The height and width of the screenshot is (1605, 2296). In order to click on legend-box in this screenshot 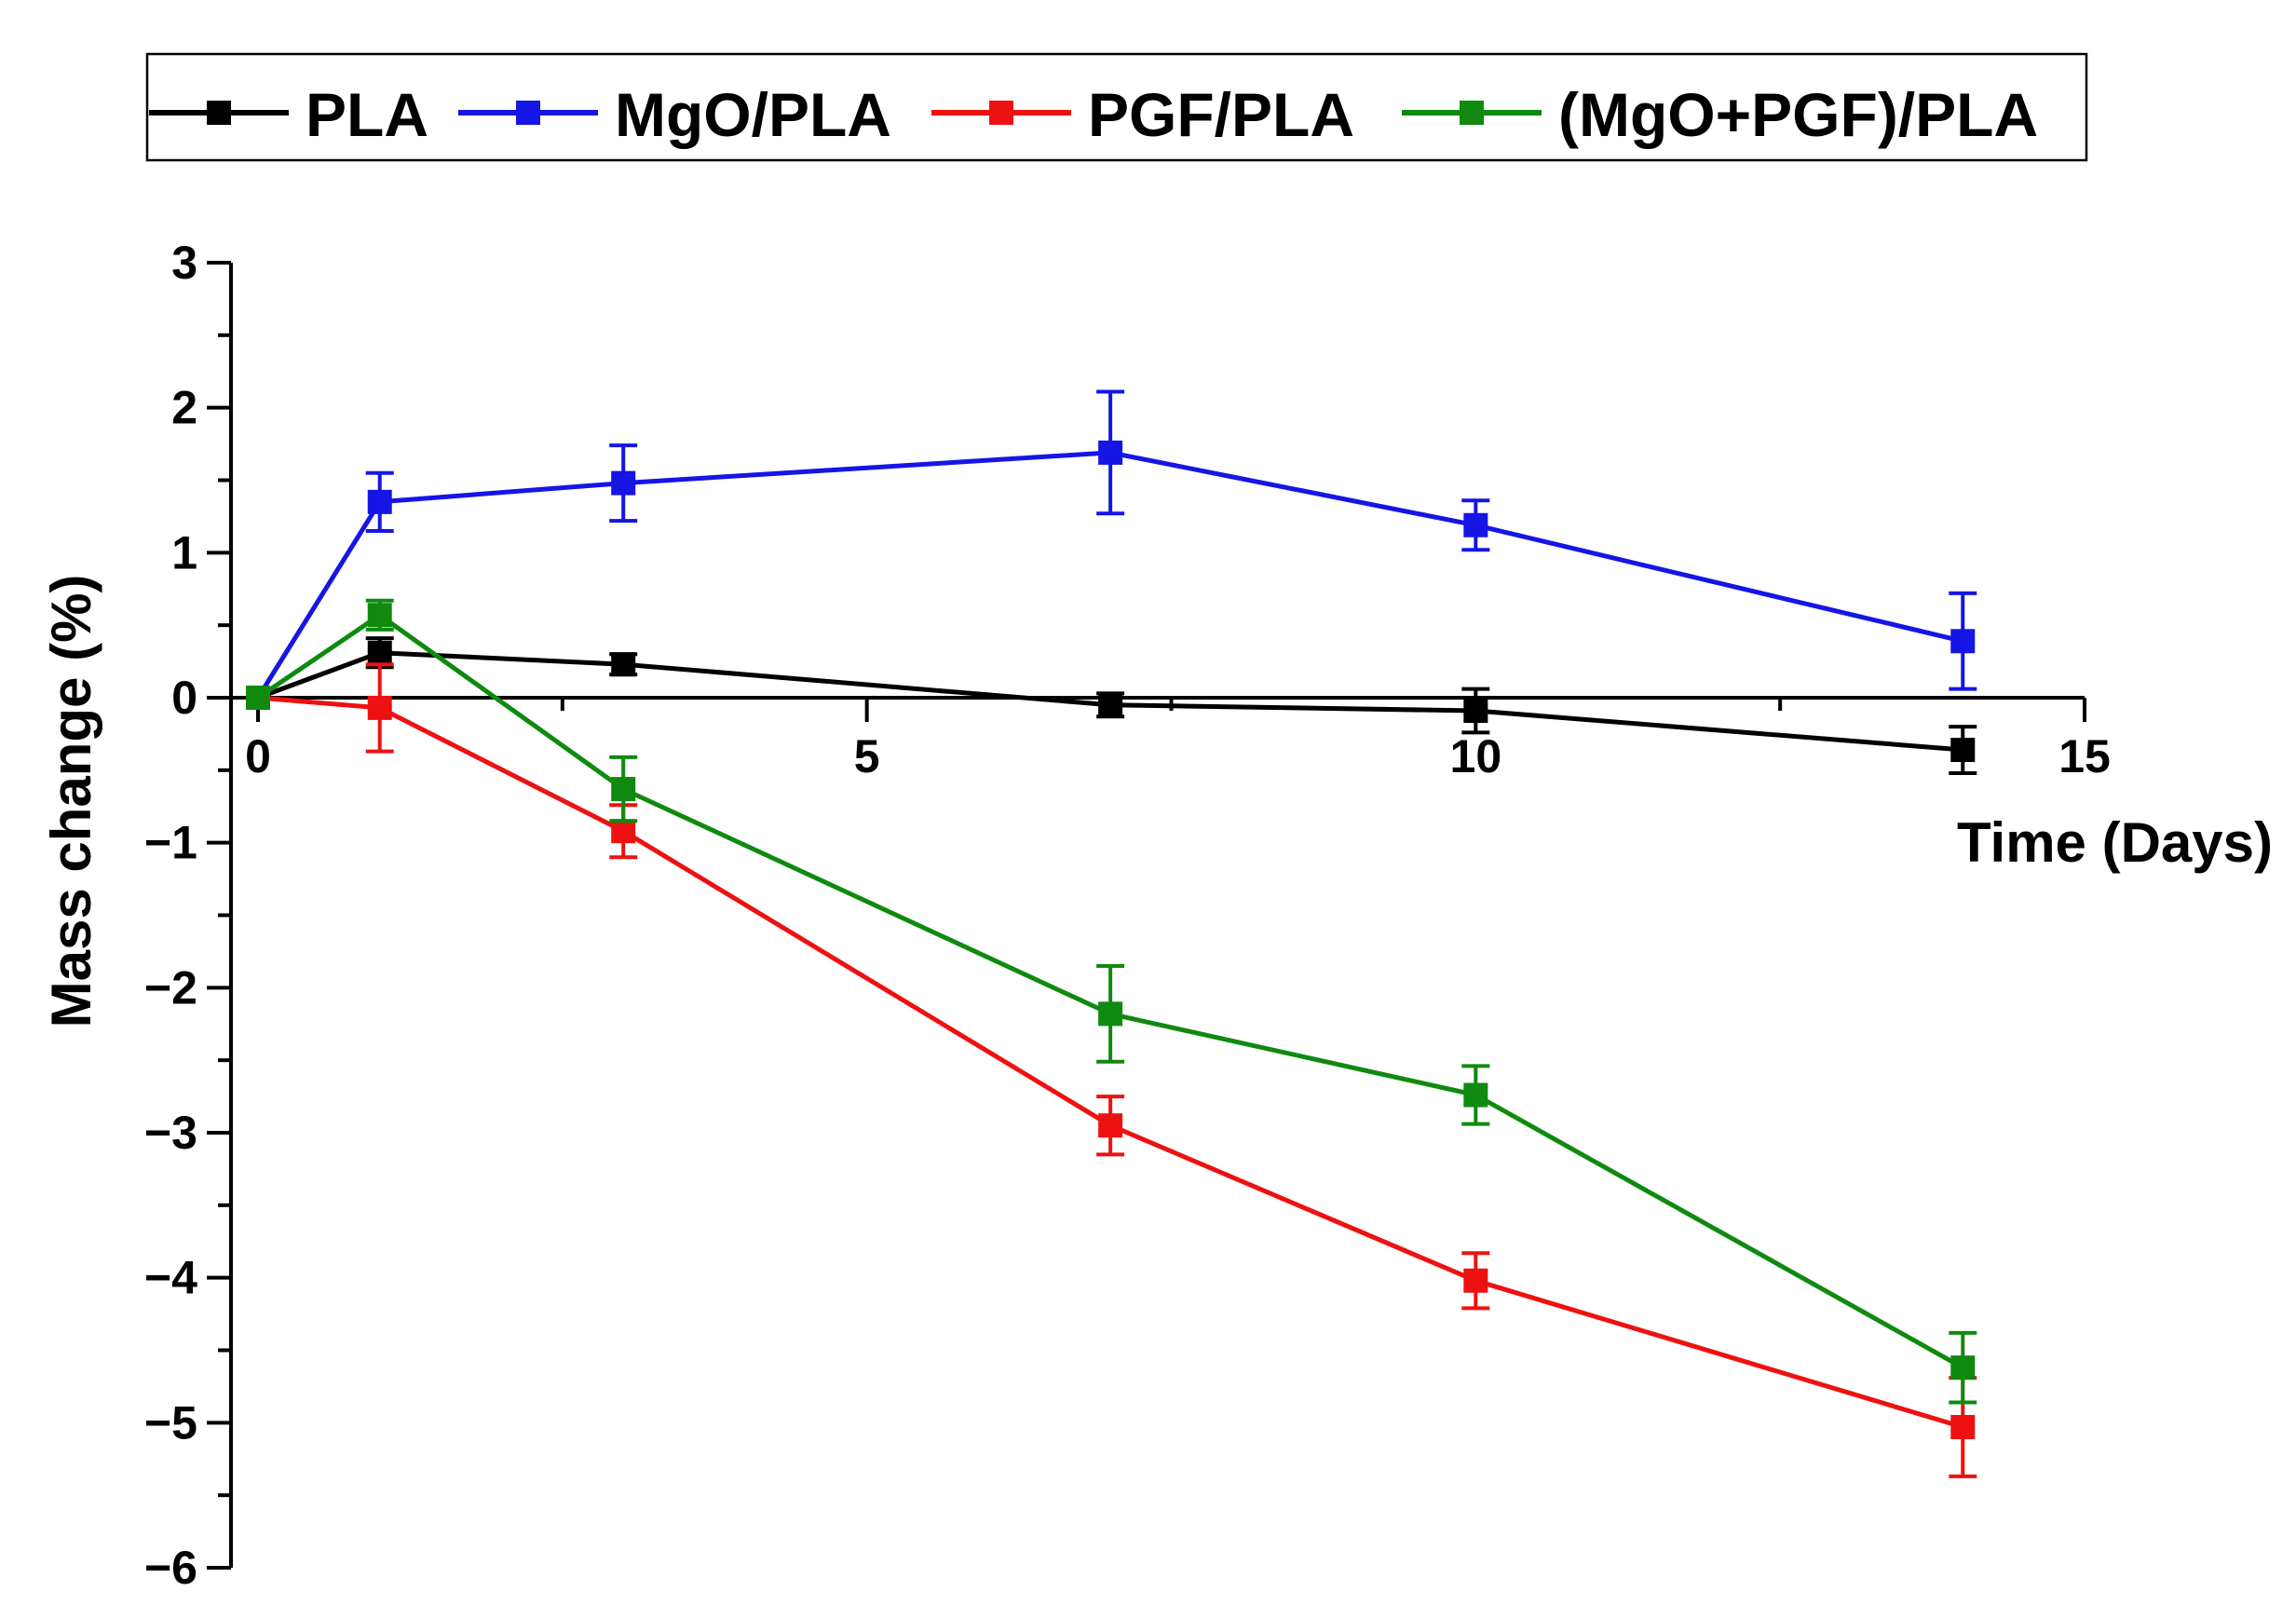, I will do `click(1116, 107)`.